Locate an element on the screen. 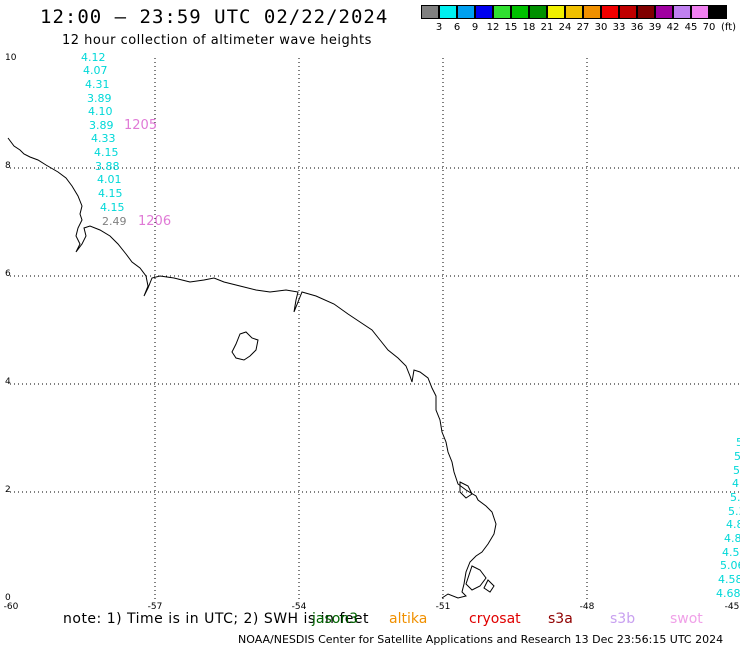 The image size is (740, 650). satellite-legend-cryosat: cryosat is located at coordinates (495, 619).